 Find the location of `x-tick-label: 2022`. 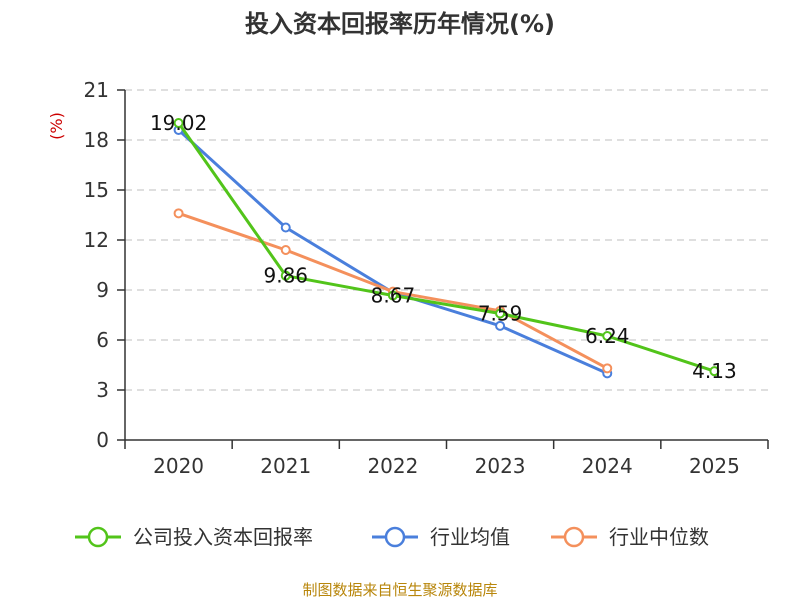

x-tick-label: 2022 is located at coordinates (392, 466).